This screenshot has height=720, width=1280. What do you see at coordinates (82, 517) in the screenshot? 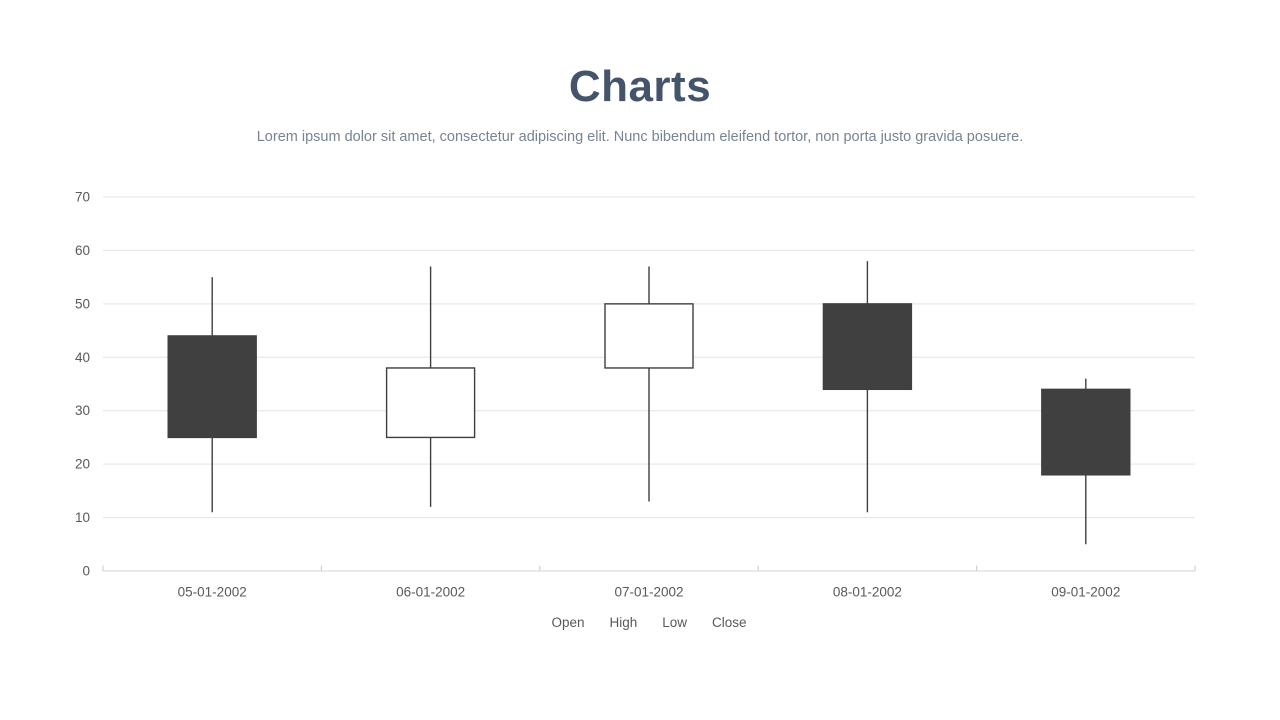
I see `y-axis-tick-label: 10` at bounding box center [82, 517].